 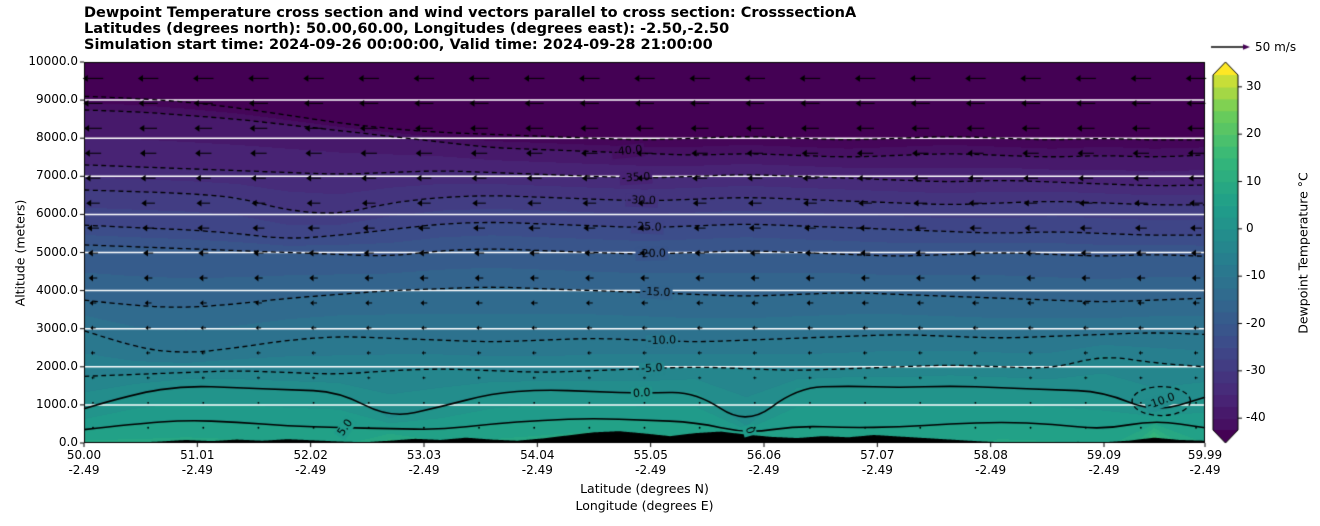 What do you see at coordinates (1256, 369) in the screenshot?
I see `colorbar-tick-label: -30` at bounding box center [1256, 369].